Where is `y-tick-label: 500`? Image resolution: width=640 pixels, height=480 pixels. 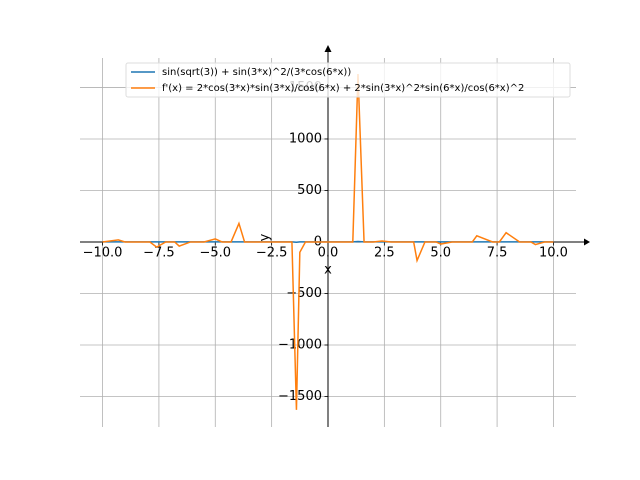
y-tick-label: 500 is located at coordinates (309, 190).